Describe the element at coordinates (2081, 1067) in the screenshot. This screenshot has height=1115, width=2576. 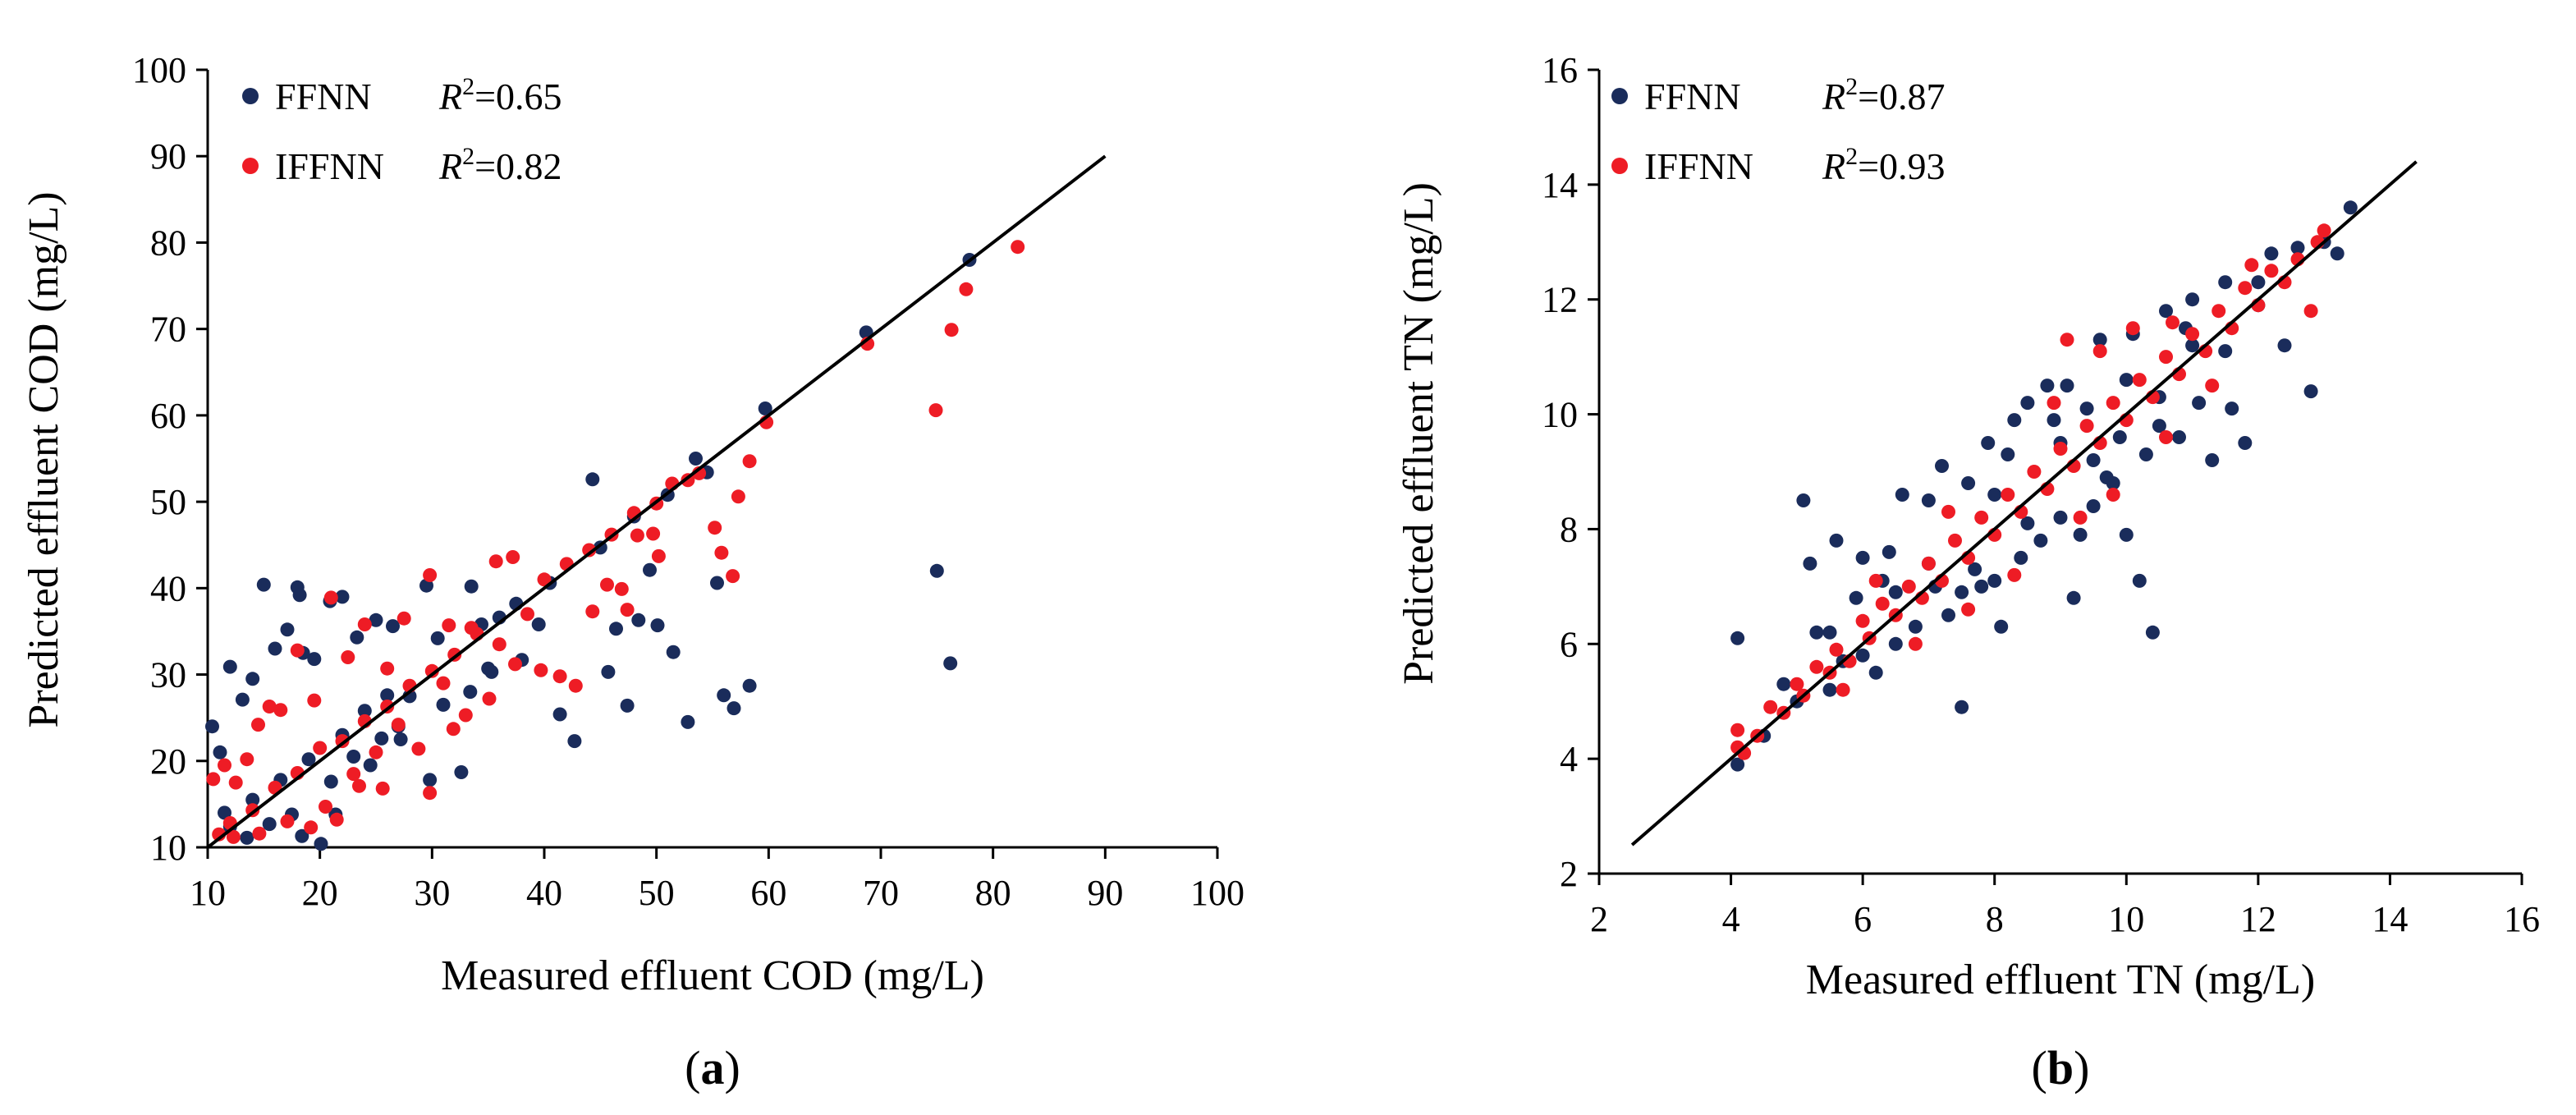
I see `panel-label-close: )` at that location.